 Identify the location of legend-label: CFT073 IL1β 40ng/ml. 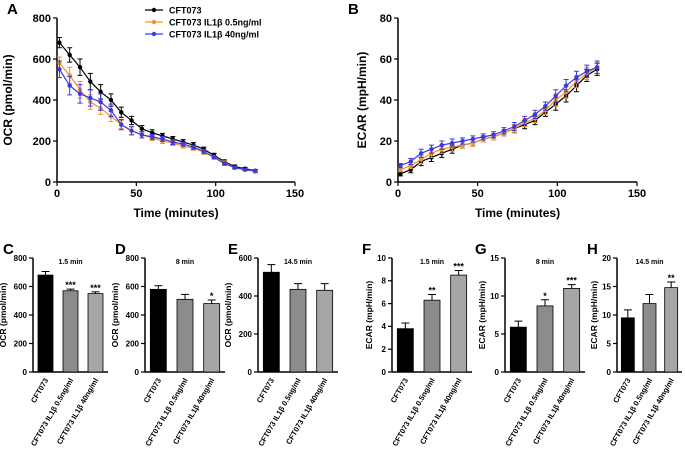
(214, 35).